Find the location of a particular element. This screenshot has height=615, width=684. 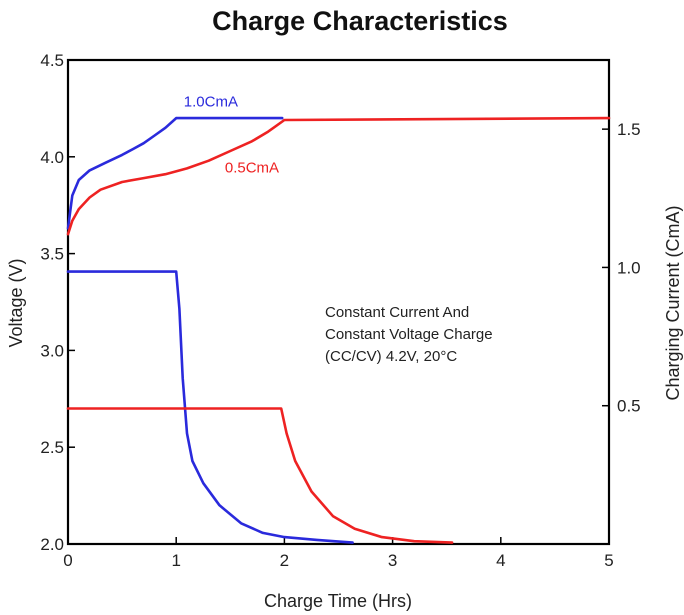

series-labels: 1.0CmA 0.5CmA is located at coordinates (231, 134).